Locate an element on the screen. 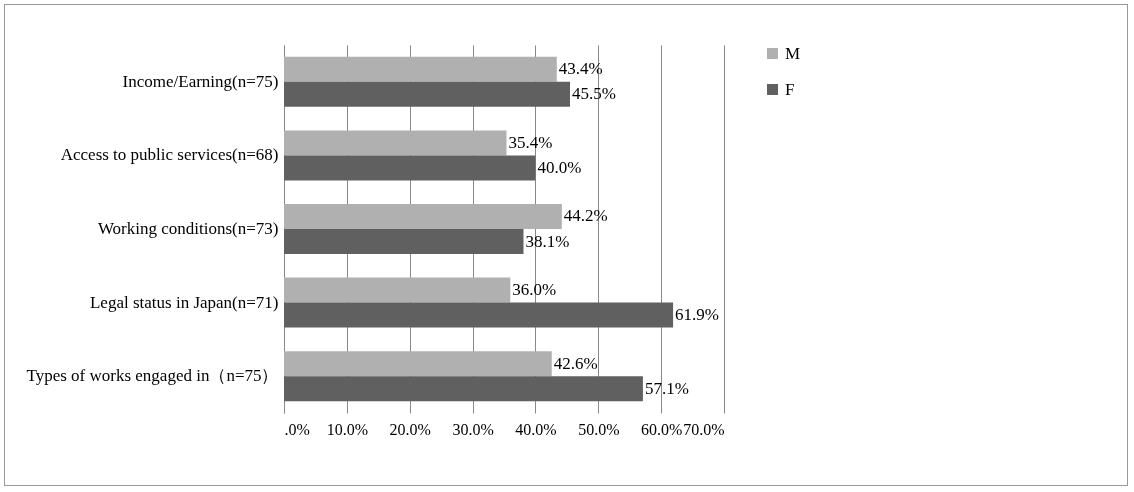 The width and height of the screenshot is (1134, 492). x-tick-label: 30.0% is located at coordinates (473, 429).